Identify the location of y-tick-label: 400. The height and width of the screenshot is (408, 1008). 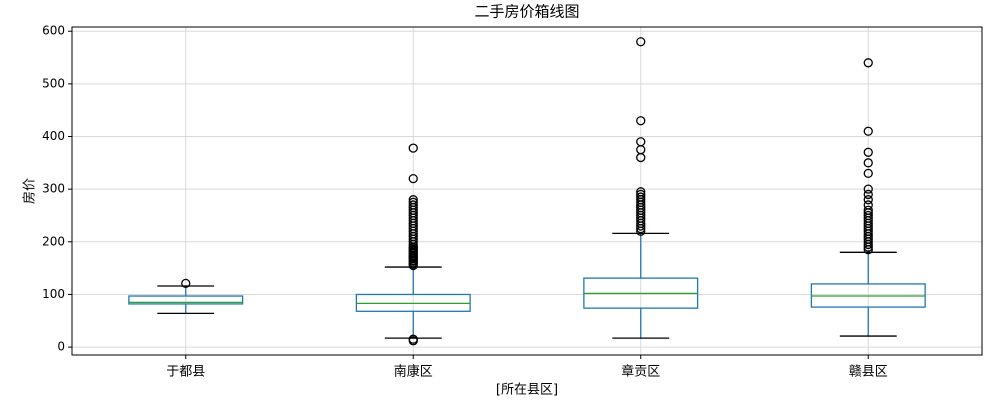
(53, 136).